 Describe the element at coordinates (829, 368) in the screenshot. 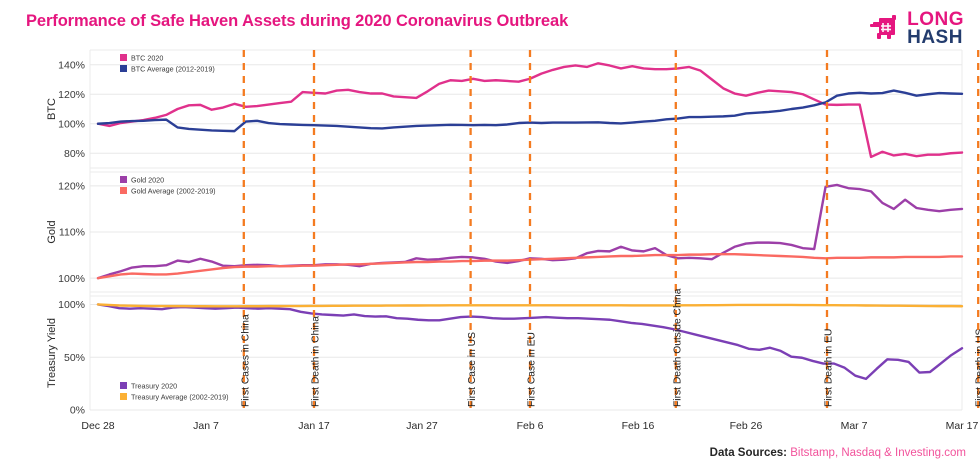

I see `event-label: First Death in EU` at that location.